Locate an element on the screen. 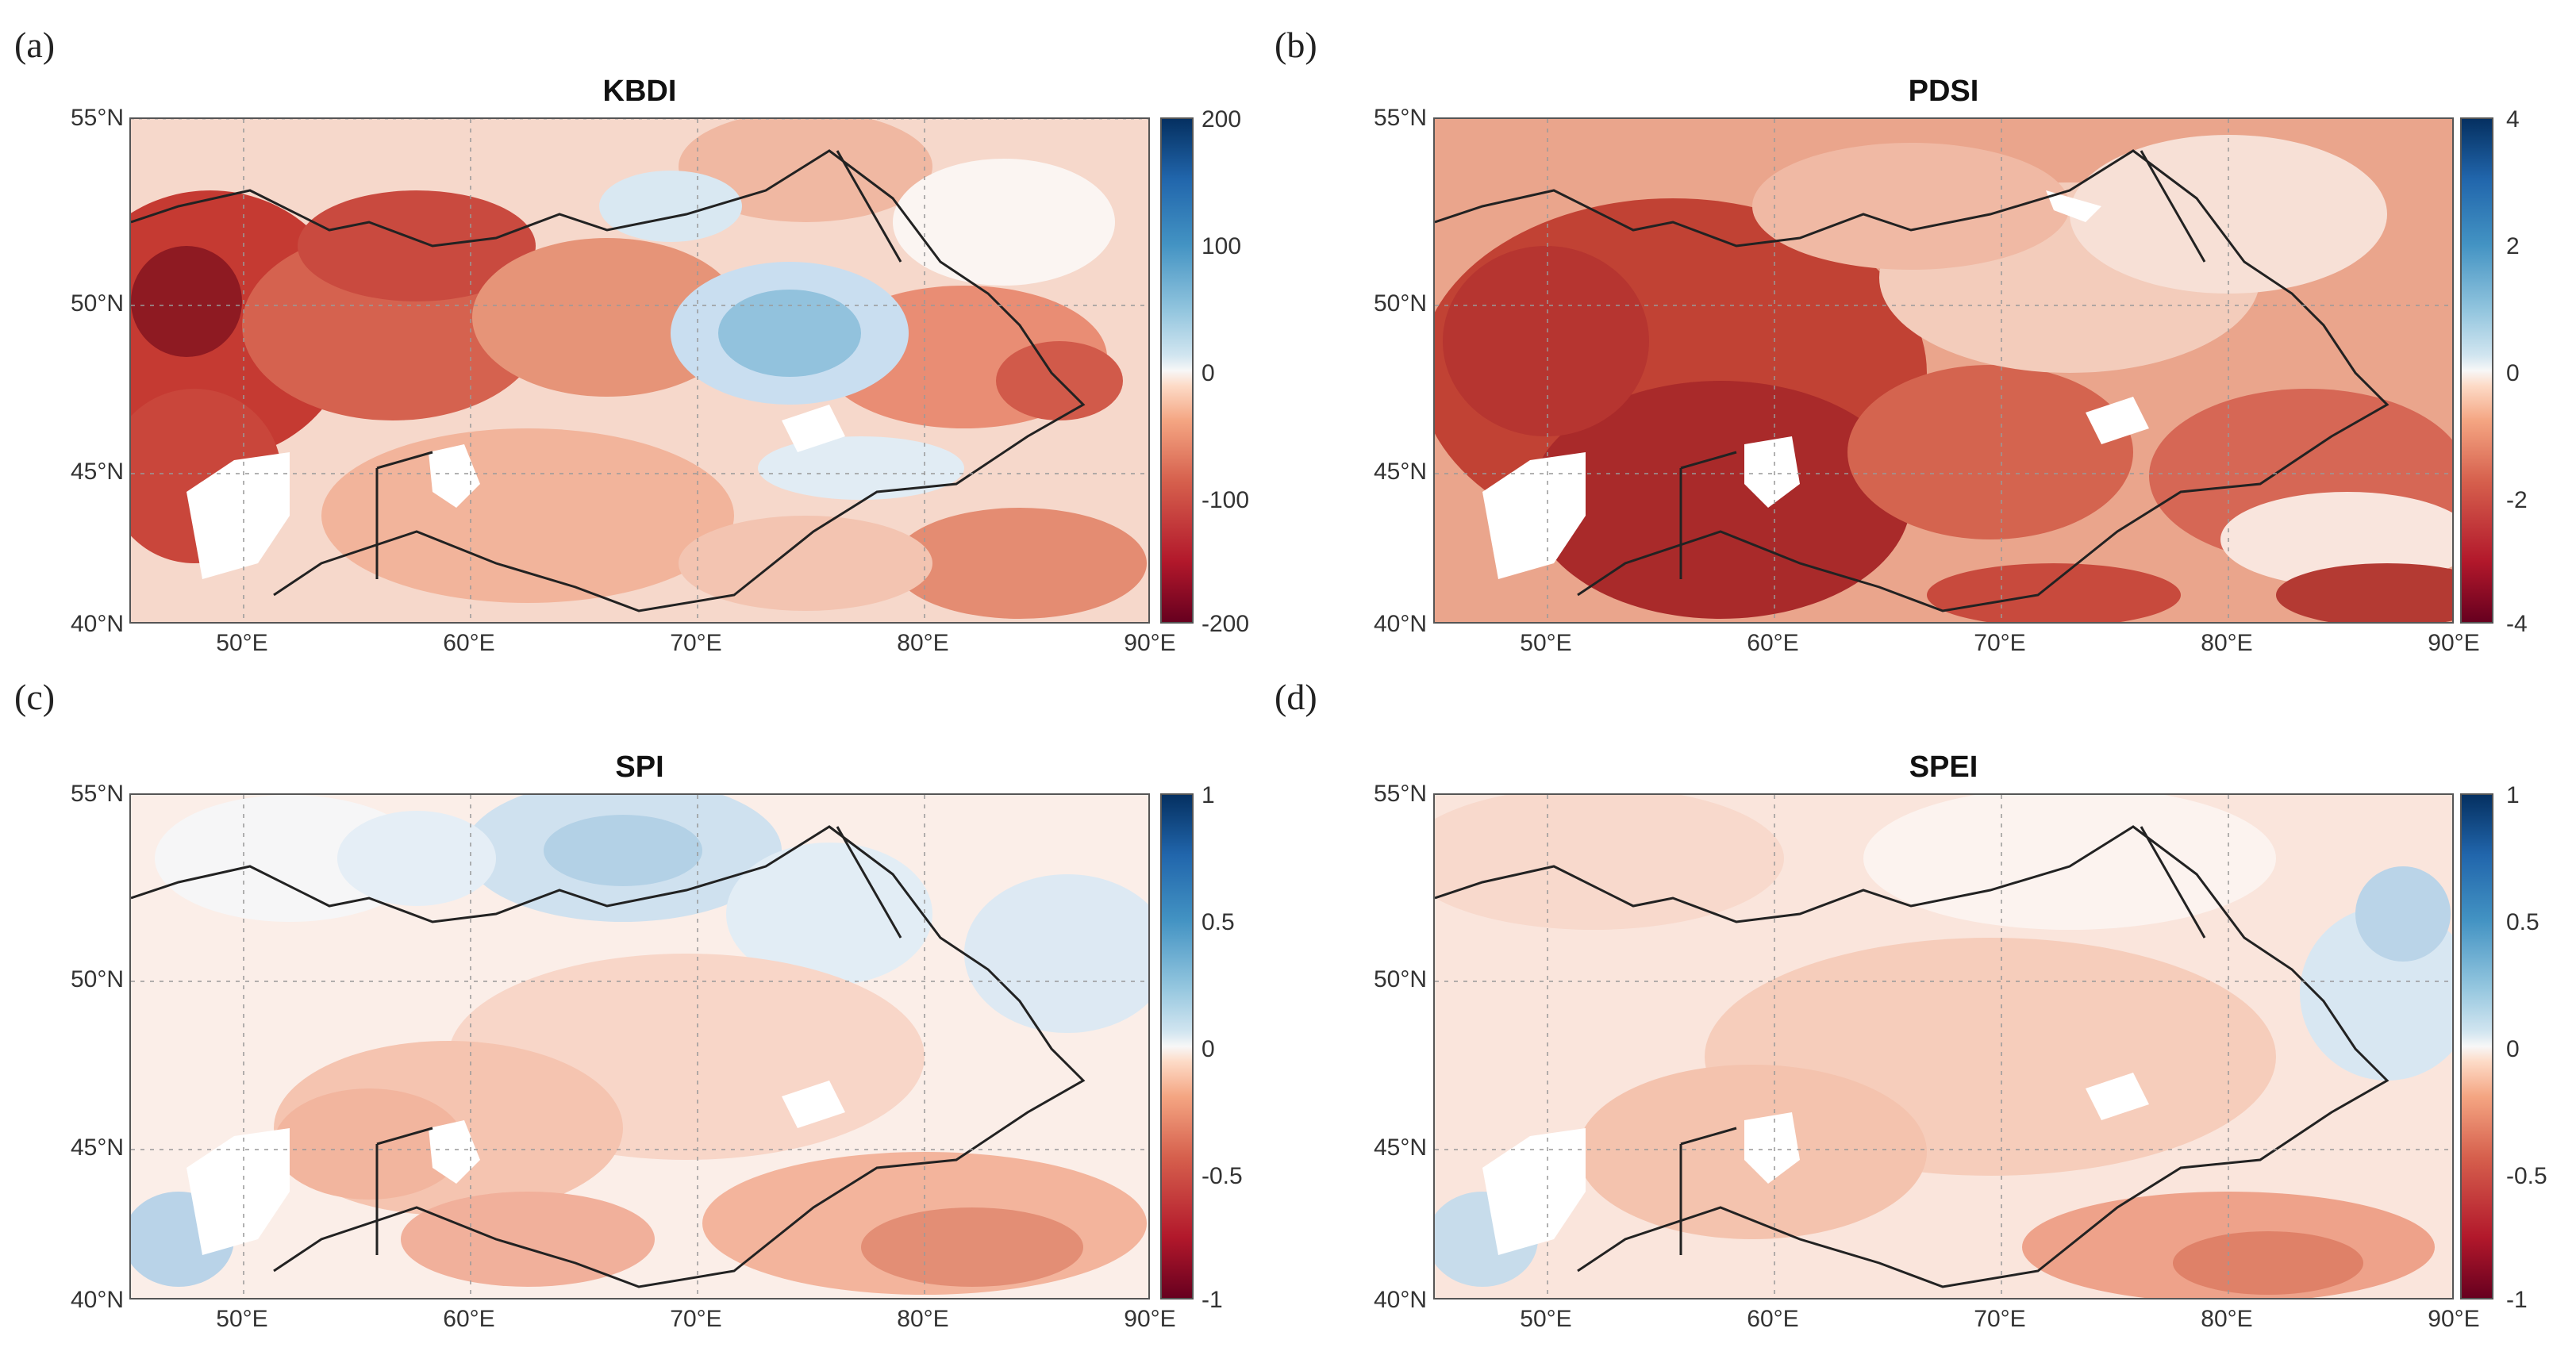 The height and width of the screenshot is (1359, 2576). colorbar-tick: 200 is located at coordinates (1221, 119).